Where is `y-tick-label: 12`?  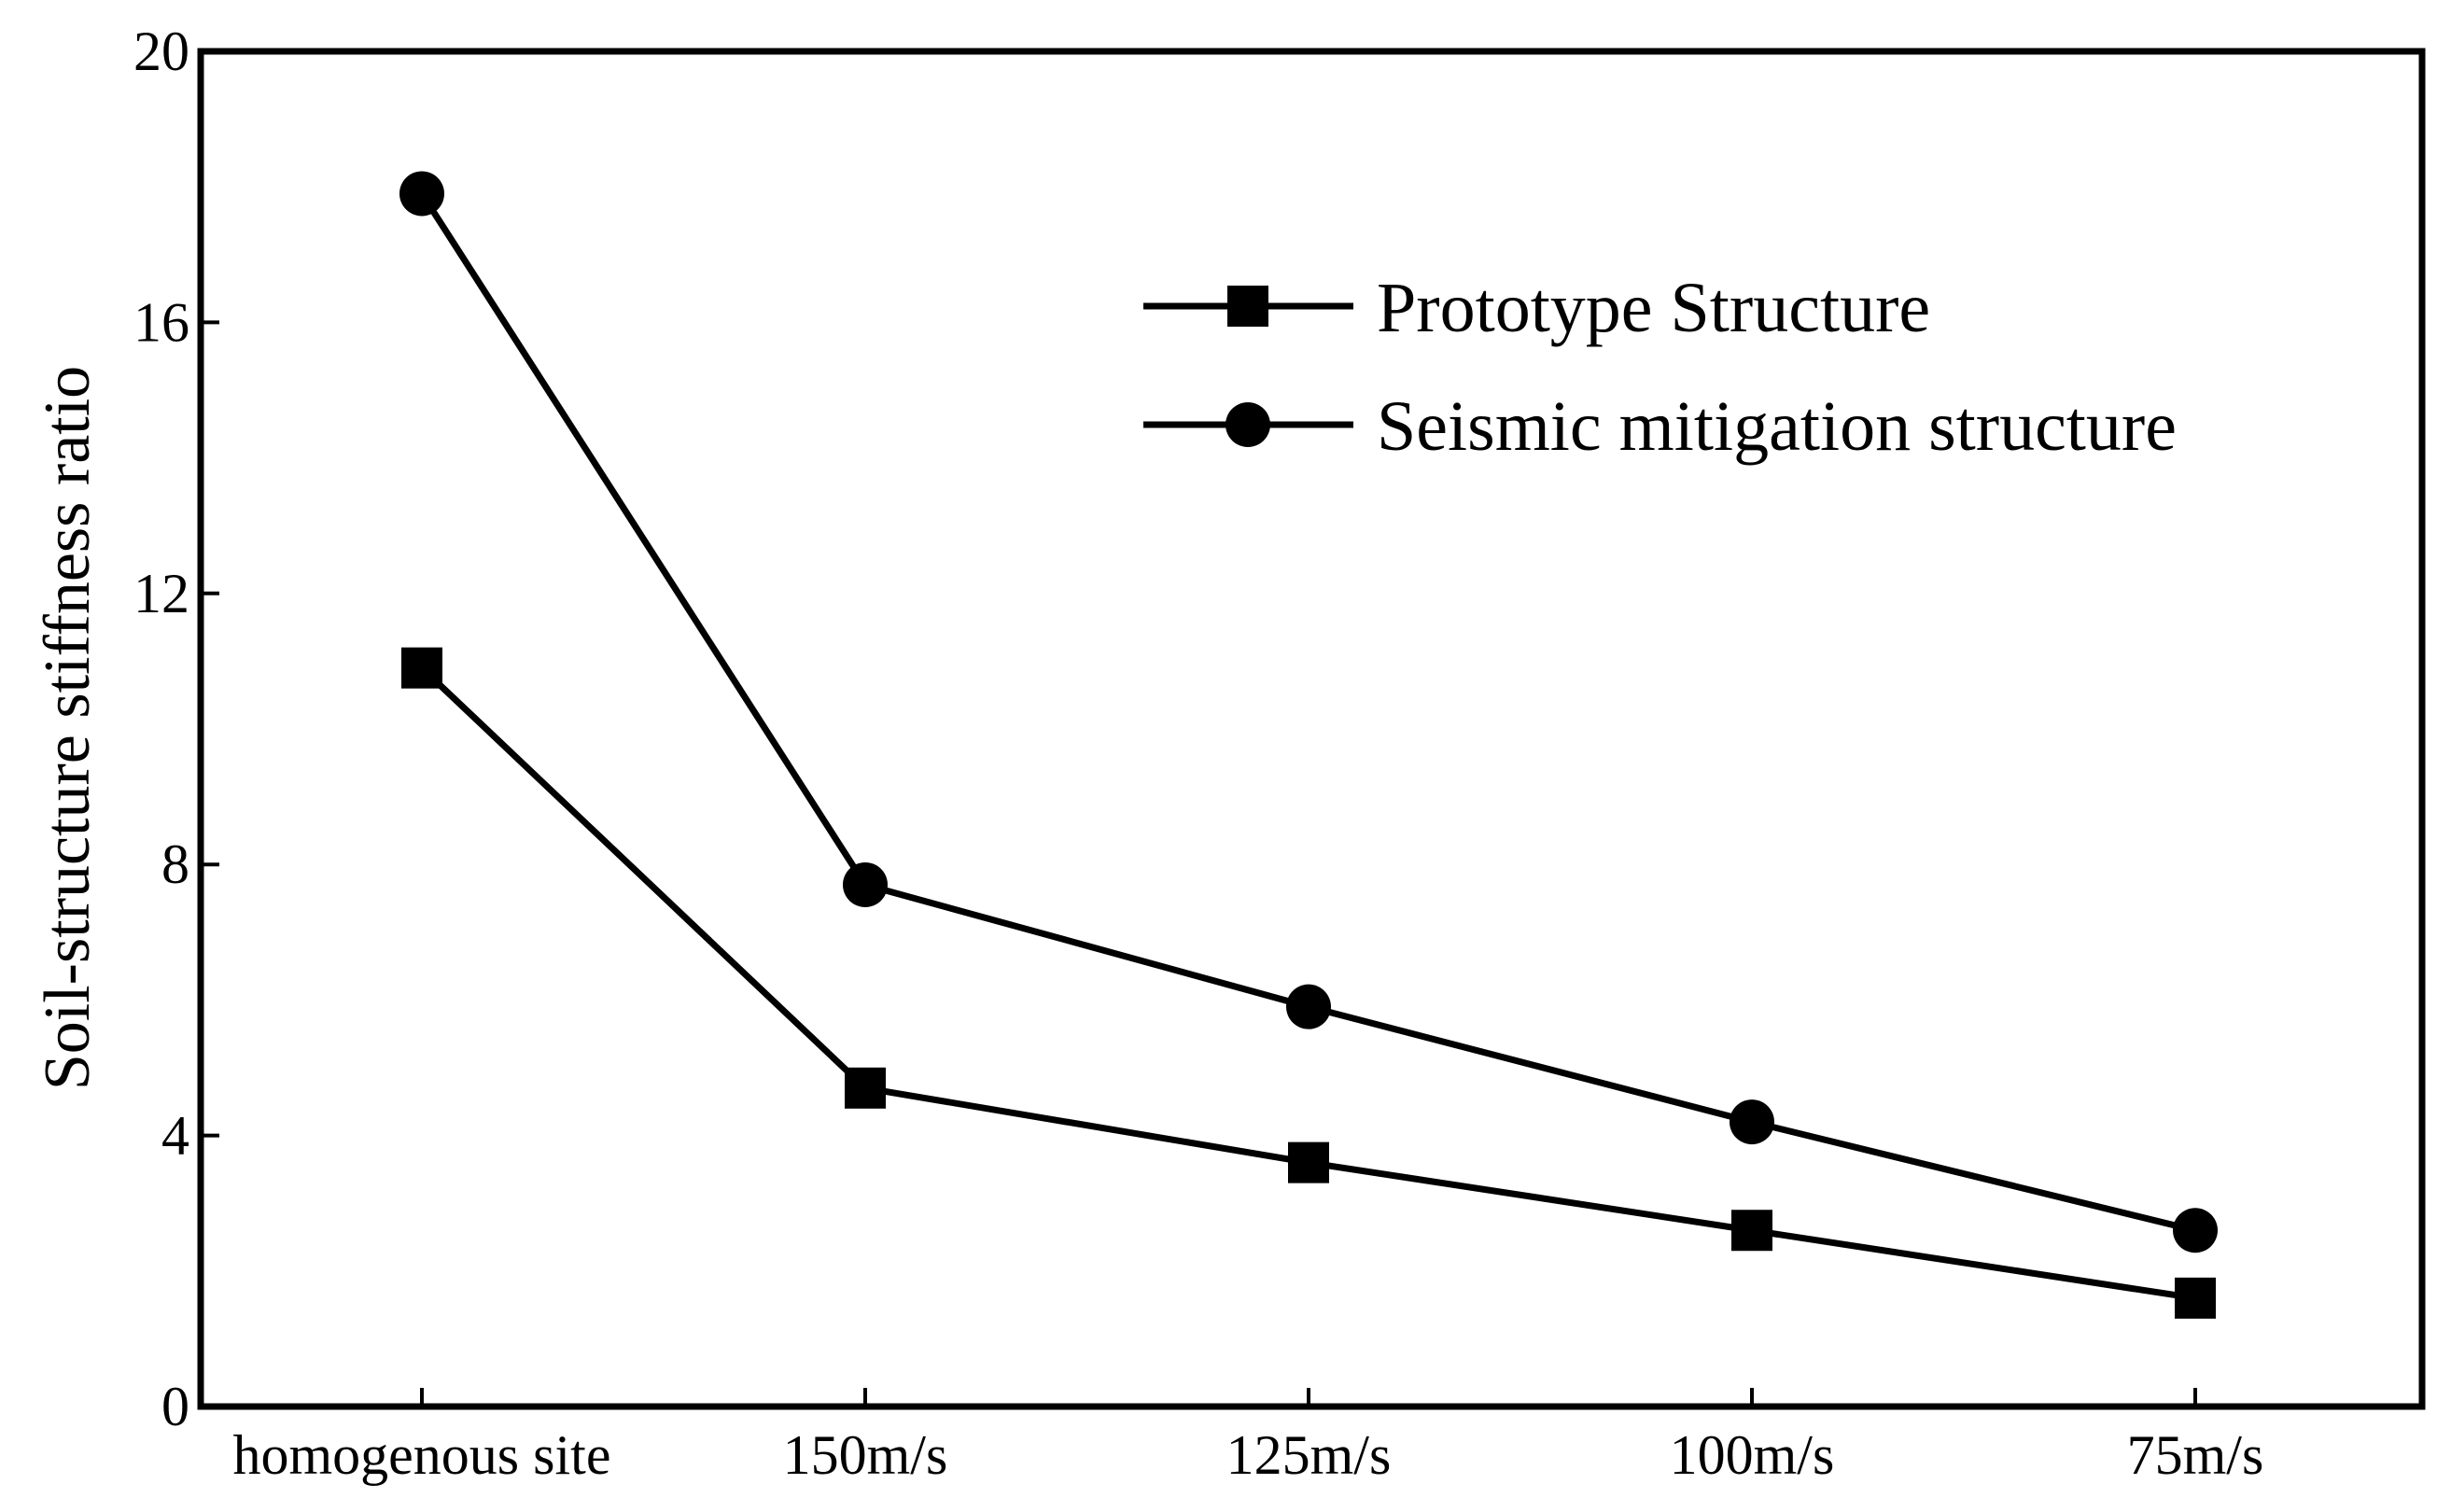 y-tick-label: 12 is located at coordinates (161, 593).